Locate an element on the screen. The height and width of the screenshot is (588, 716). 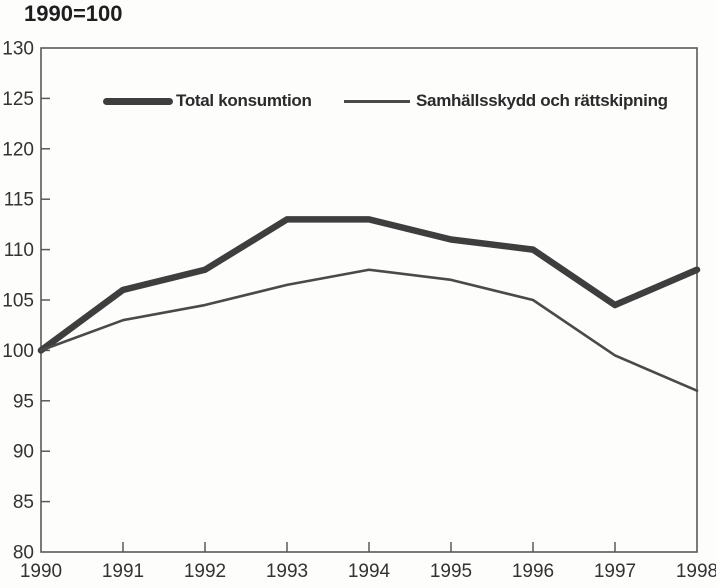
y-tick-label: 100 is located at coordinates (18, 351).